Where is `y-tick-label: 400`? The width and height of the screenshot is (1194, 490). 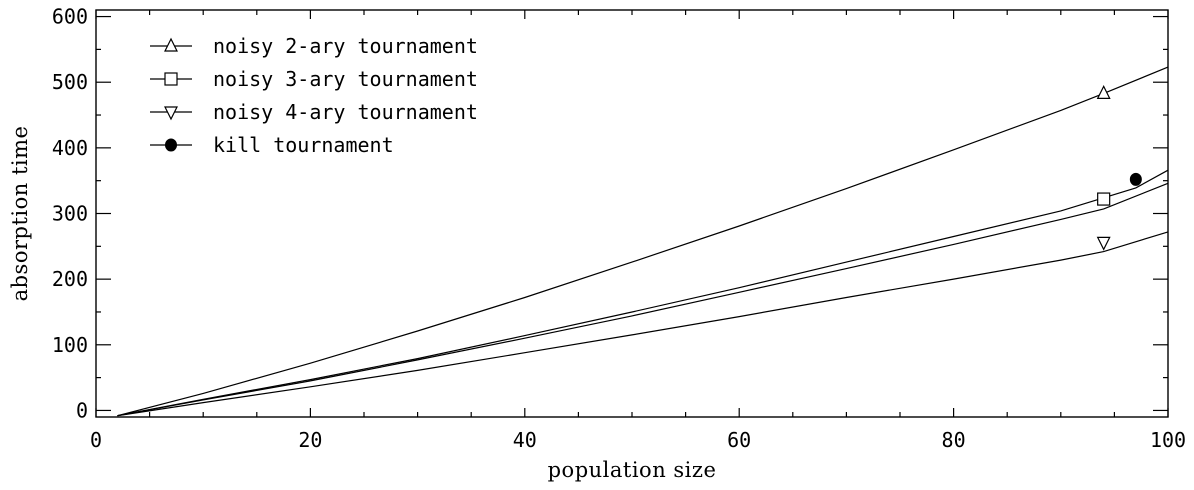
y-tick-label: 400 is located at coordinates (70, 148).